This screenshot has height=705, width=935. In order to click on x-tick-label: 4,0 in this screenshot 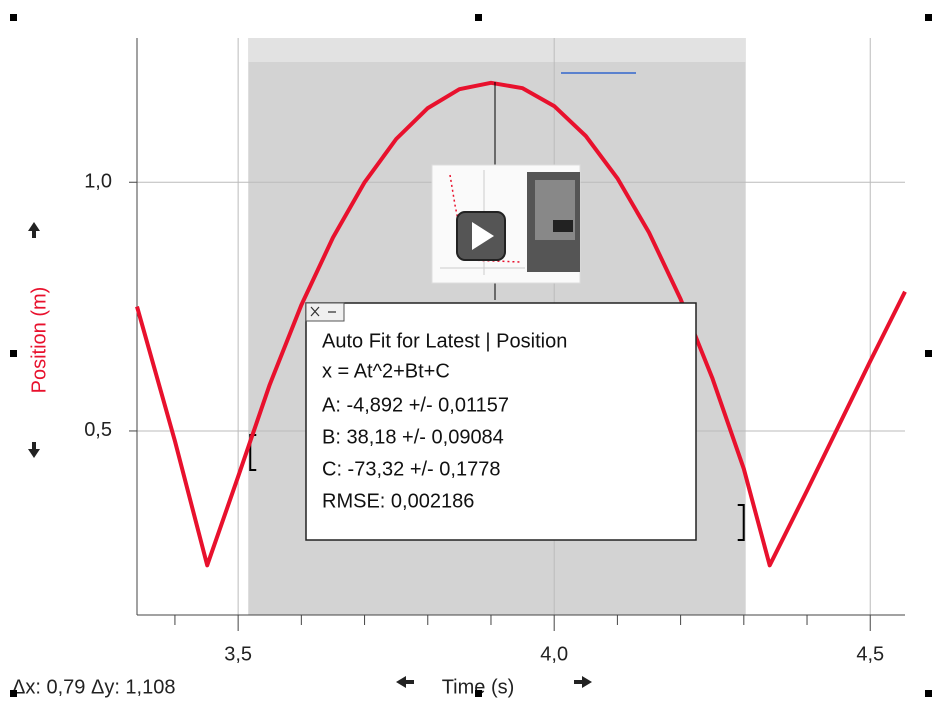, I will do `click(554, 654)`.